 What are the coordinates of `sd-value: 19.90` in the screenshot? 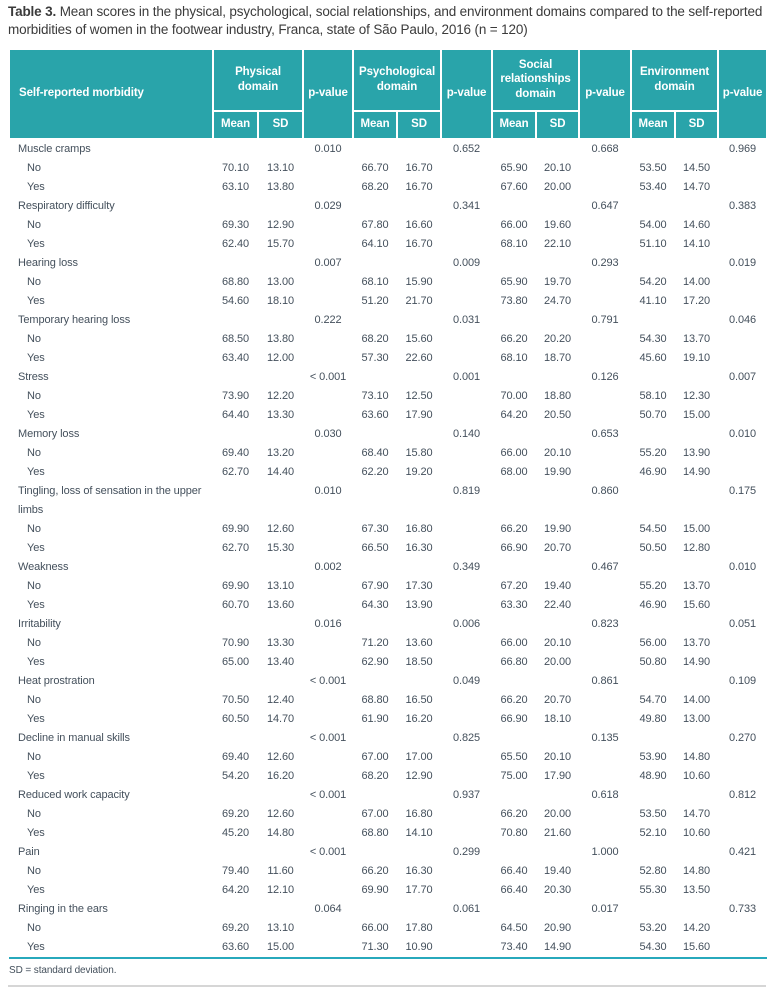 It's located at (558, 471).